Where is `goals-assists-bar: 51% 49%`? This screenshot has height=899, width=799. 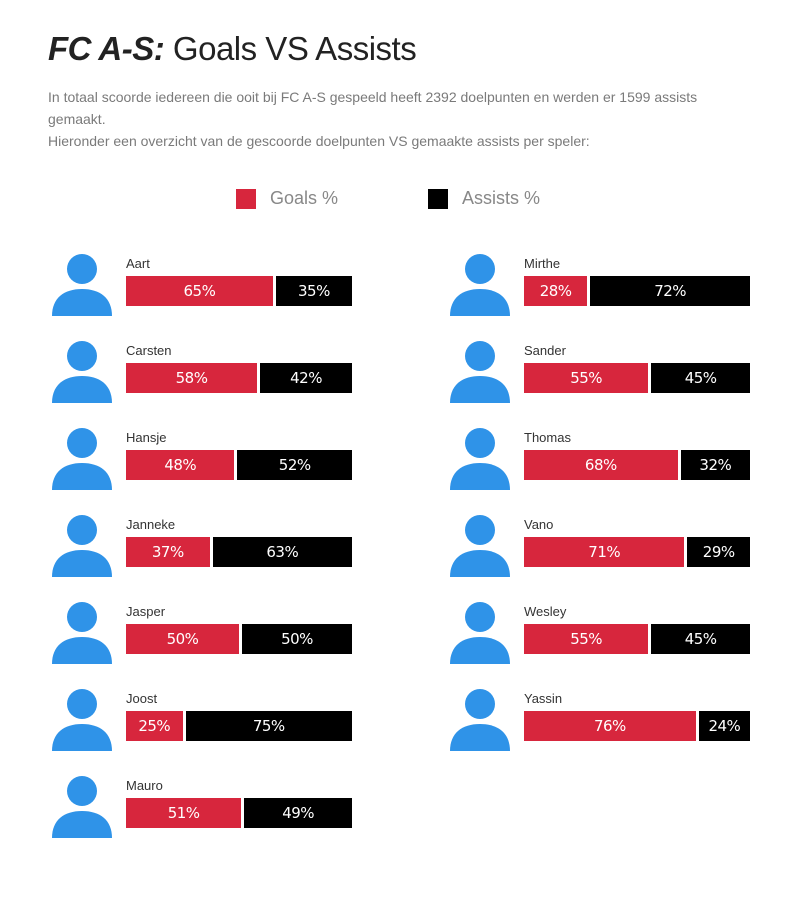
goals-assists-bar: 51% 49% is located at coordinates (239, 813).